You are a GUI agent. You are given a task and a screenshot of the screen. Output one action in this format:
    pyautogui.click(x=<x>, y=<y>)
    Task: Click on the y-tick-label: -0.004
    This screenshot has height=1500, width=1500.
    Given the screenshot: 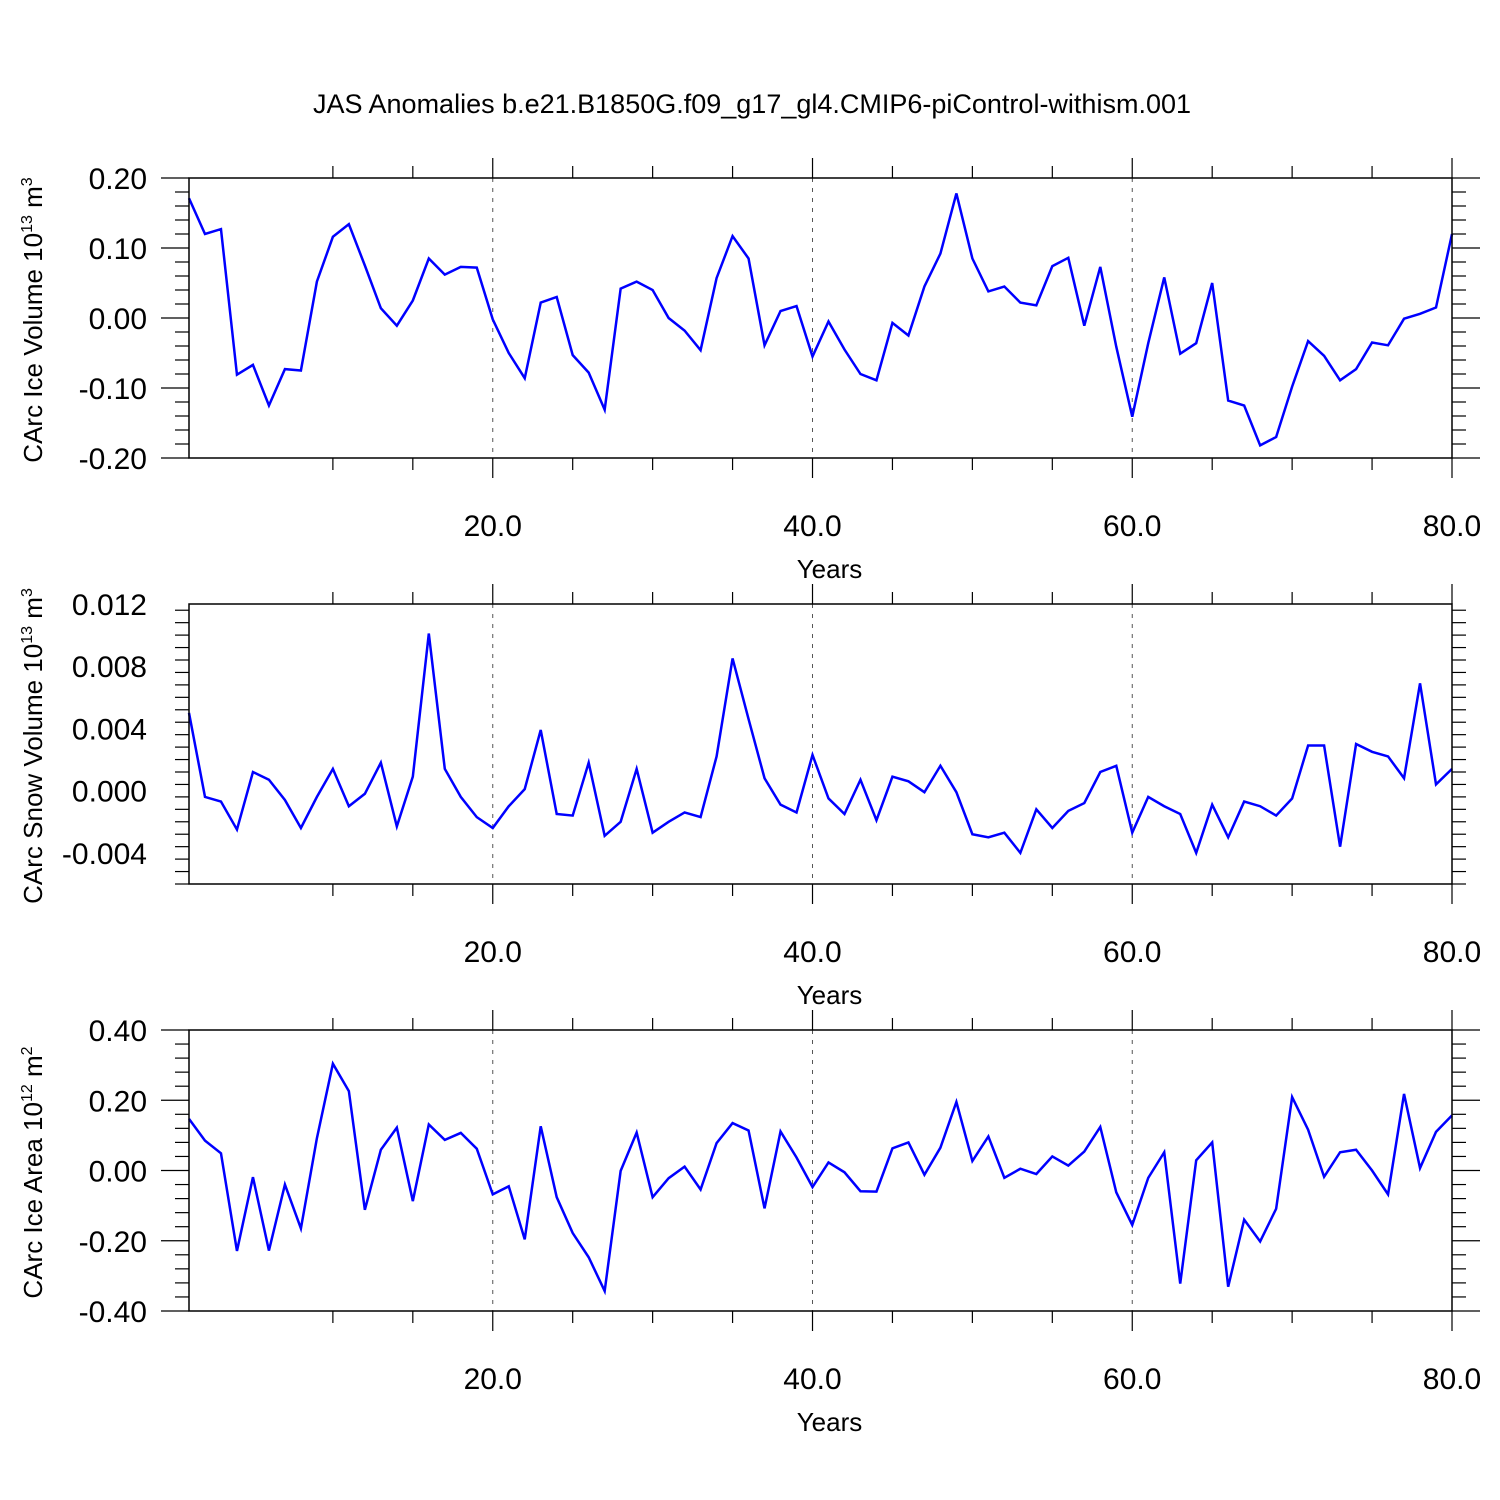 What is the action you would take?
    pyautogui.click(x=104, y=854)
    